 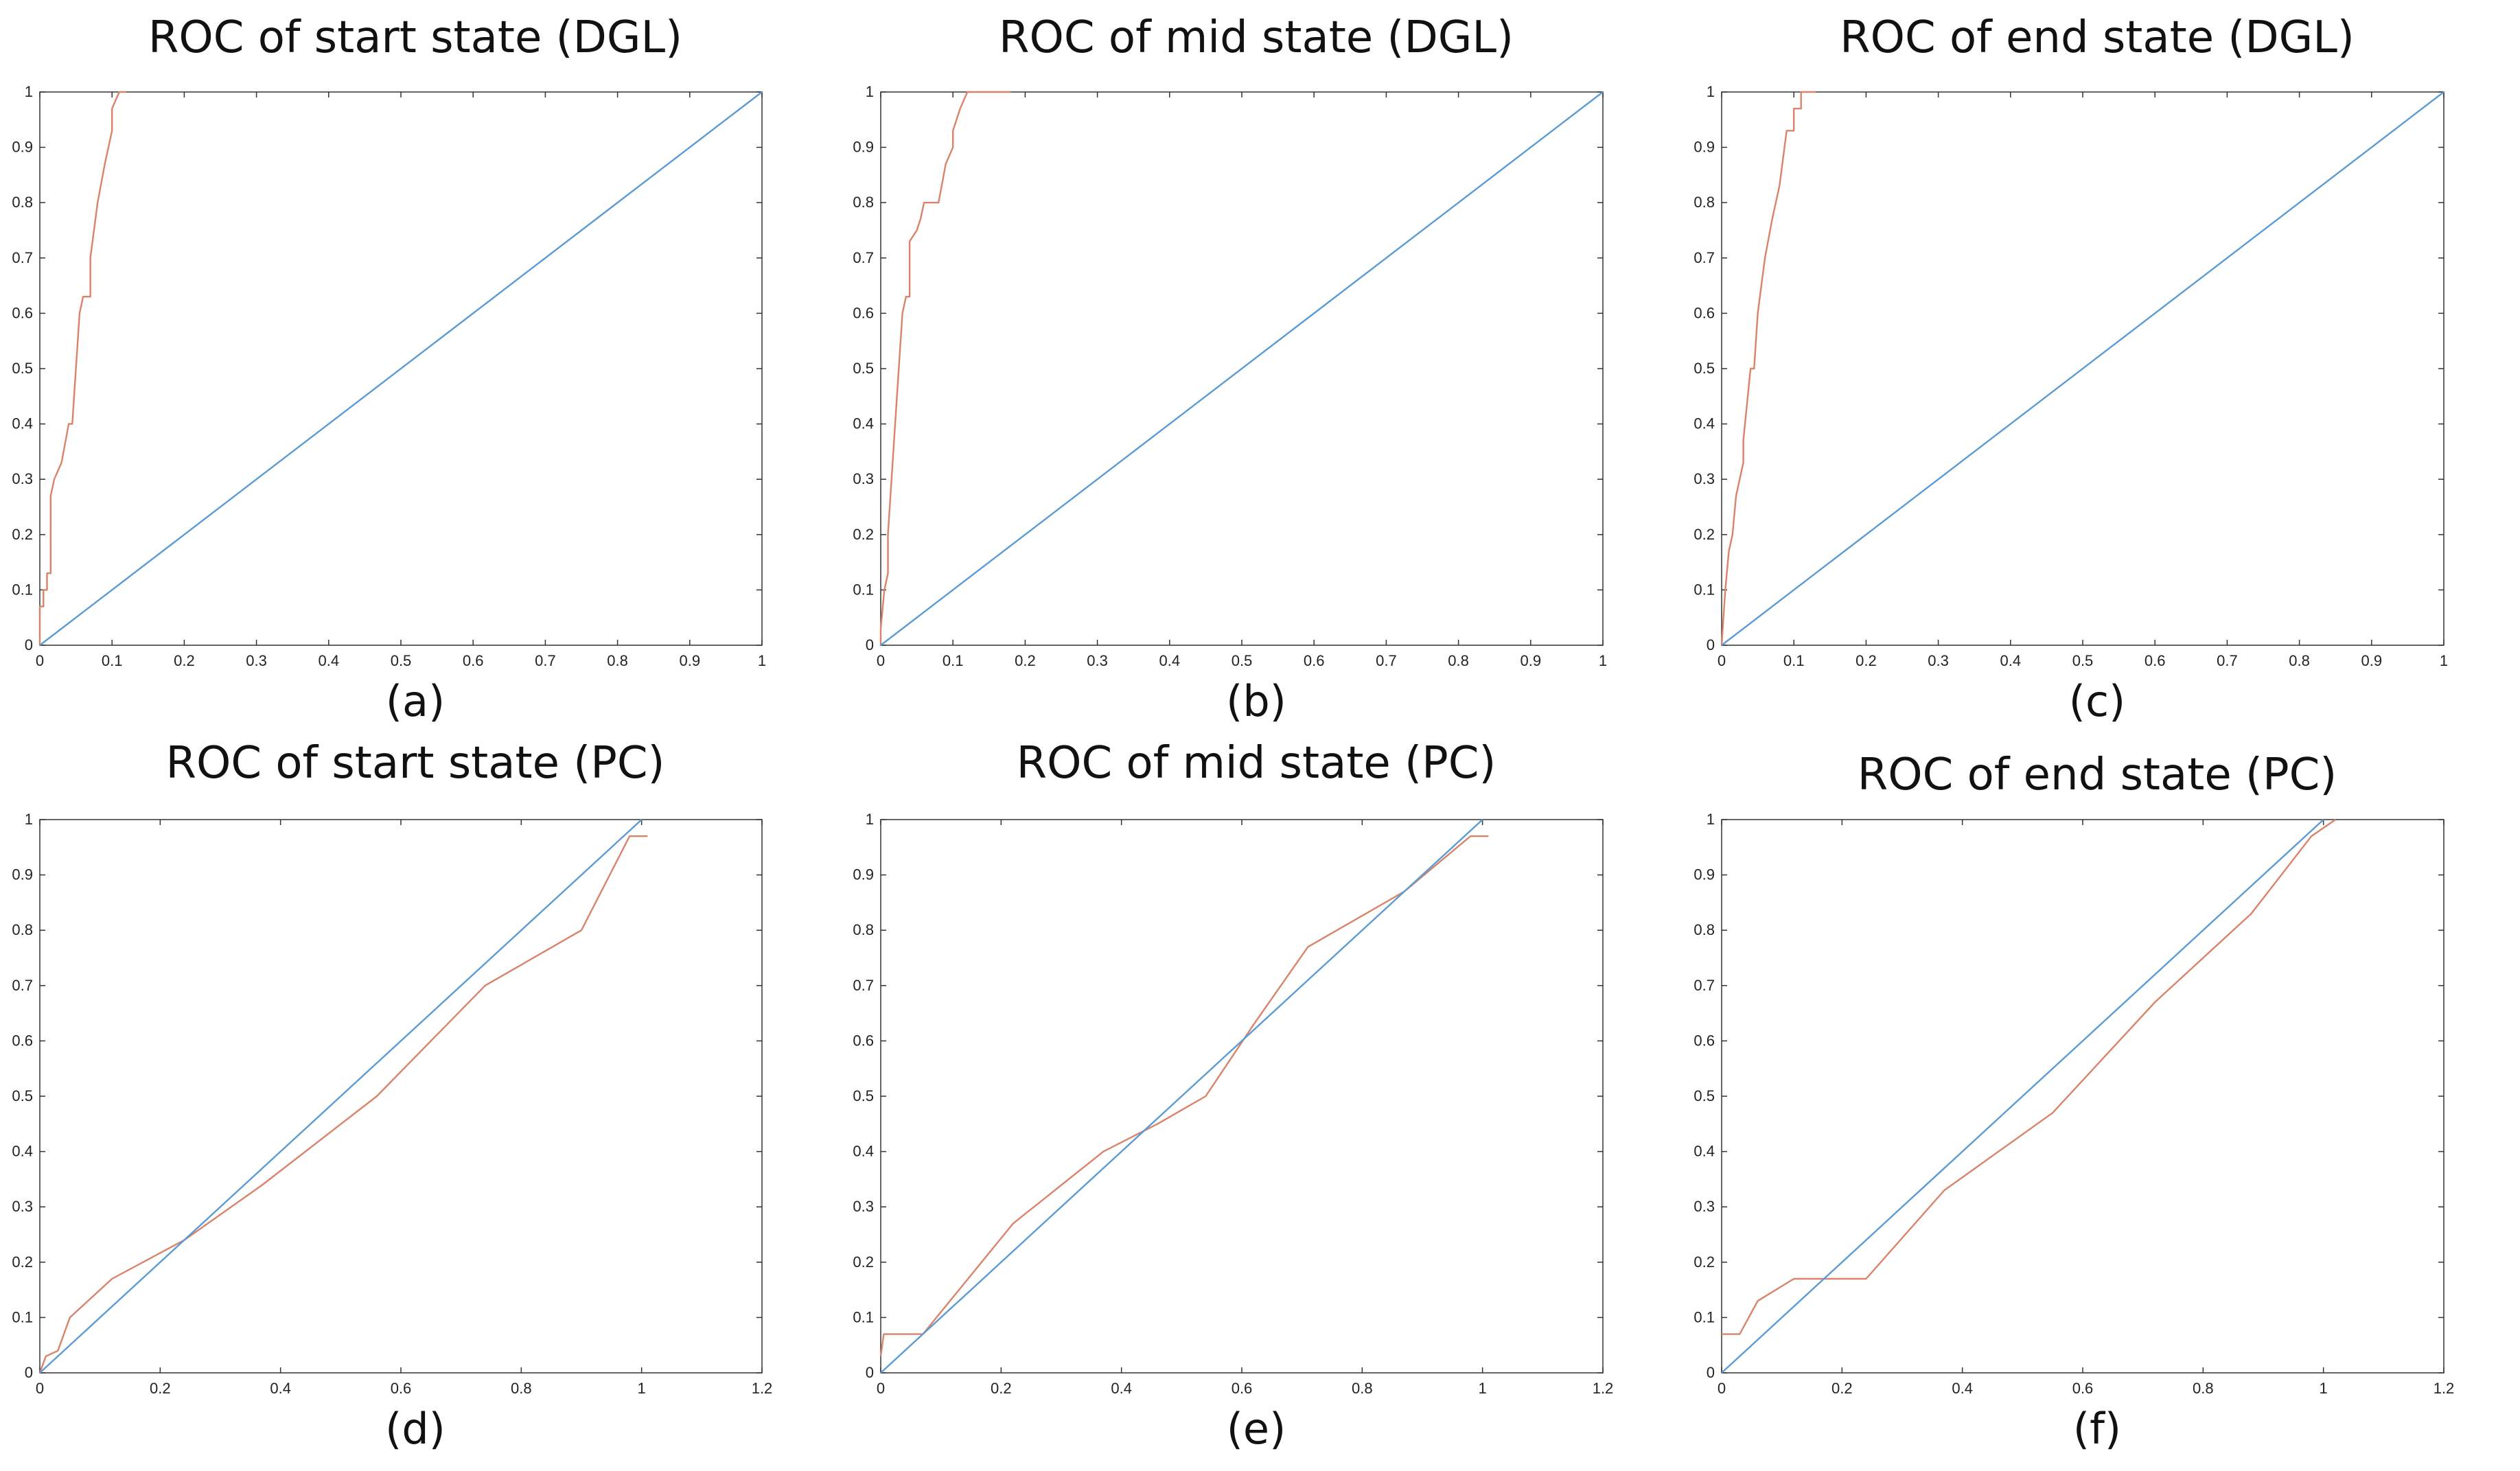 What do you see at coordinates (415, 1429) in the screenshot?
I see `chart-caption: (d)` at bounding box center [415, 1429].